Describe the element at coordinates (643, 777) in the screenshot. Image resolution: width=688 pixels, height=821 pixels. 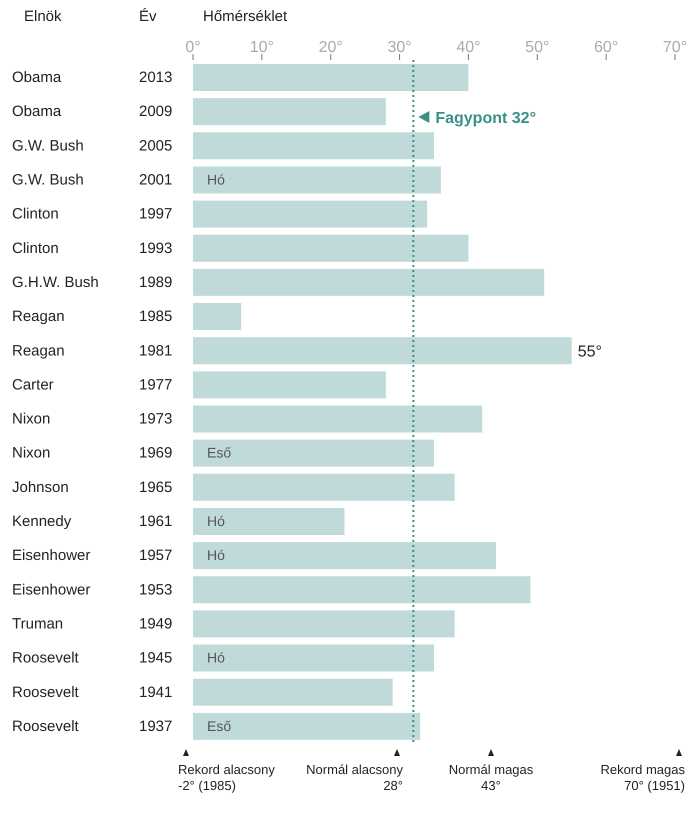
I see `text: Rekord magas 70° (1951)` at that location.